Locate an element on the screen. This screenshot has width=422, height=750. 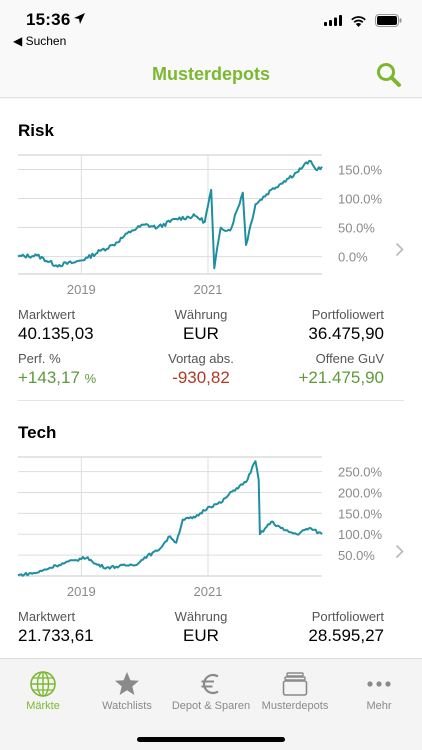
tab-label: Watchlists is located at coordinates (127, 706).